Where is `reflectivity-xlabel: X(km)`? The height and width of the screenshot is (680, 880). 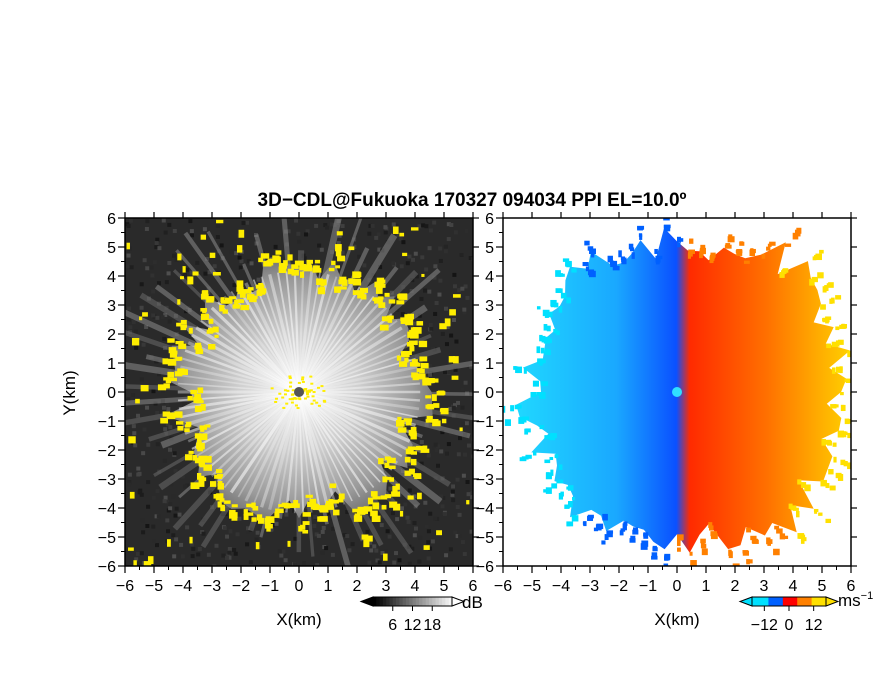
reflectivity-xlabel: X(km) is located at coordinates (298, 619).